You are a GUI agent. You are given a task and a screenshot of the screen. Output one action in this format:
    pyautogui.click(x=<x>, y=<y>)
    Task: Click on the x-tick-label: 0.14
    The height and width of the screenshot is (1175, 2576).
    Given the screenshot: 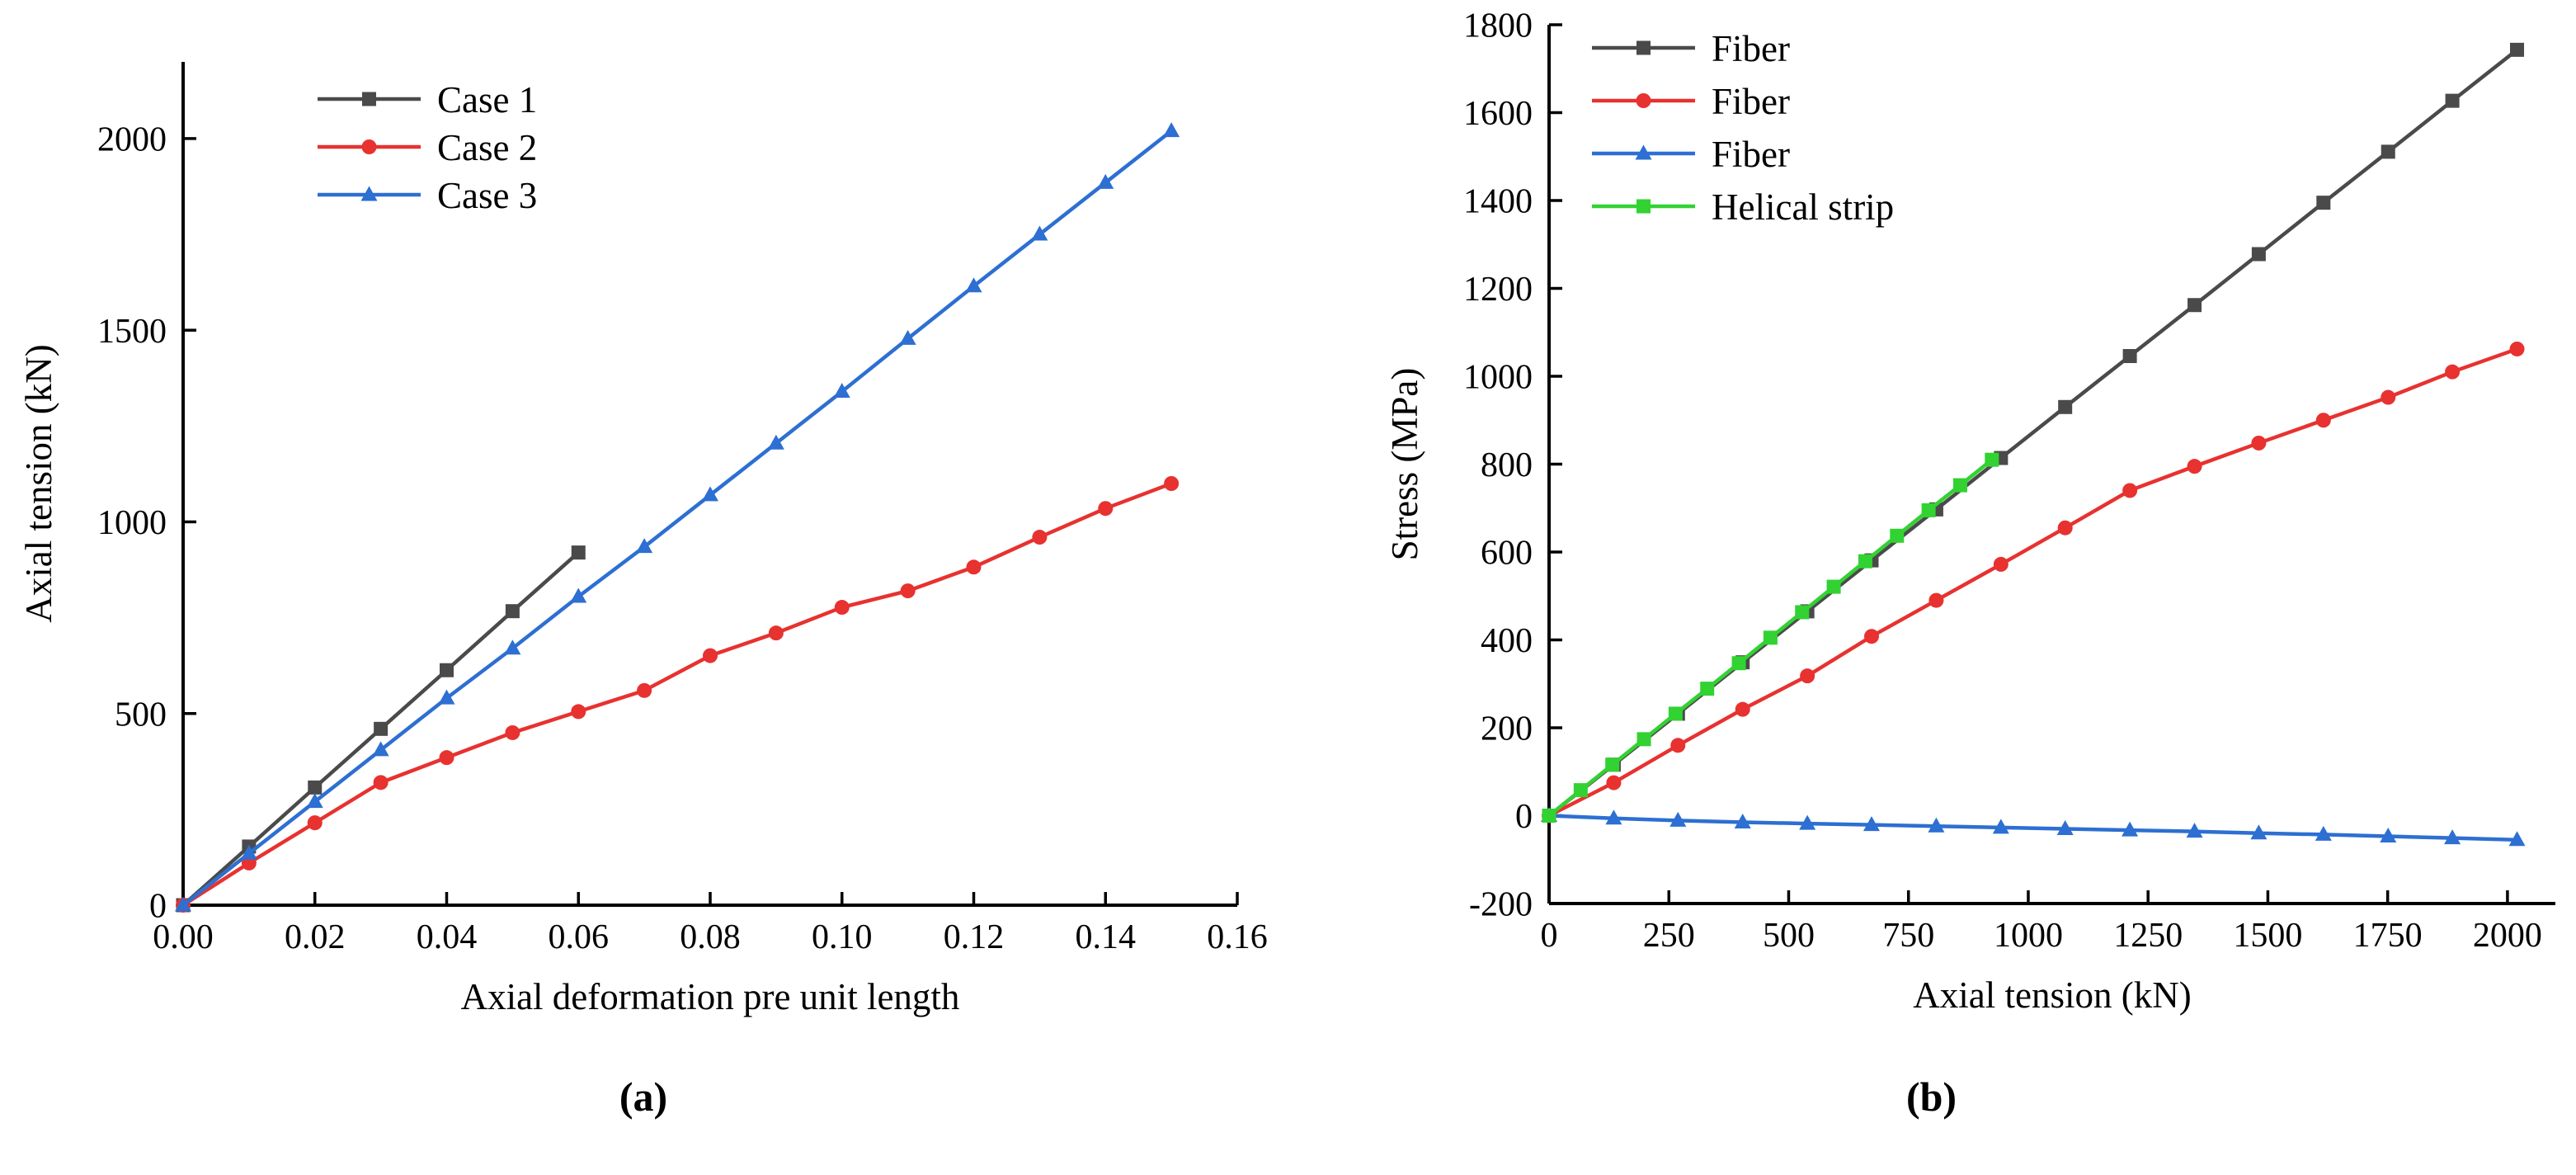 What is the action you would take?
    pyautogui.click(x=1106, y=937)
    